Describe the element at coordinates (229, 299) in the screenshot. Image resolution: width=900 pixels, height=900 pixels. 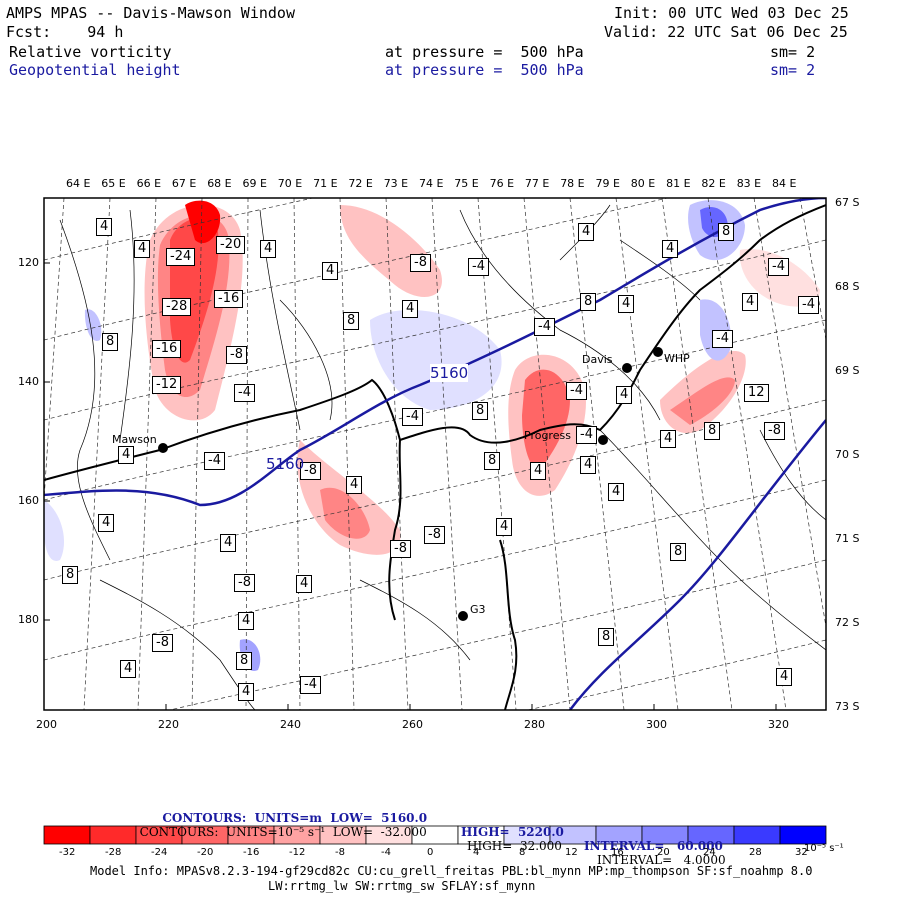
I see `vorticity-label: -16` at that location.